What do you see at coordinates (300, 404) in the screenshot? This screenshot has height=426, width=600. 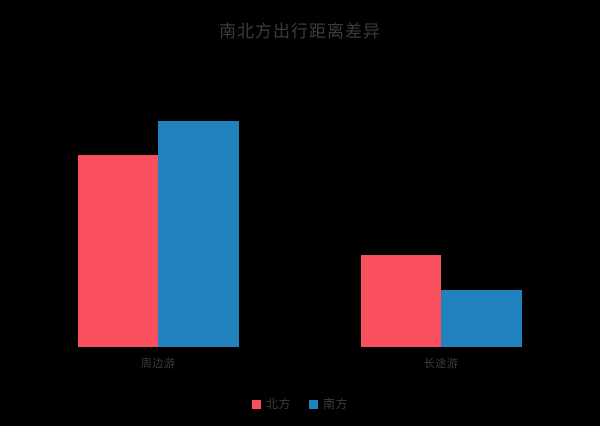 I see `chart-legend: 北方 南方` at bounding box center [300, 404].